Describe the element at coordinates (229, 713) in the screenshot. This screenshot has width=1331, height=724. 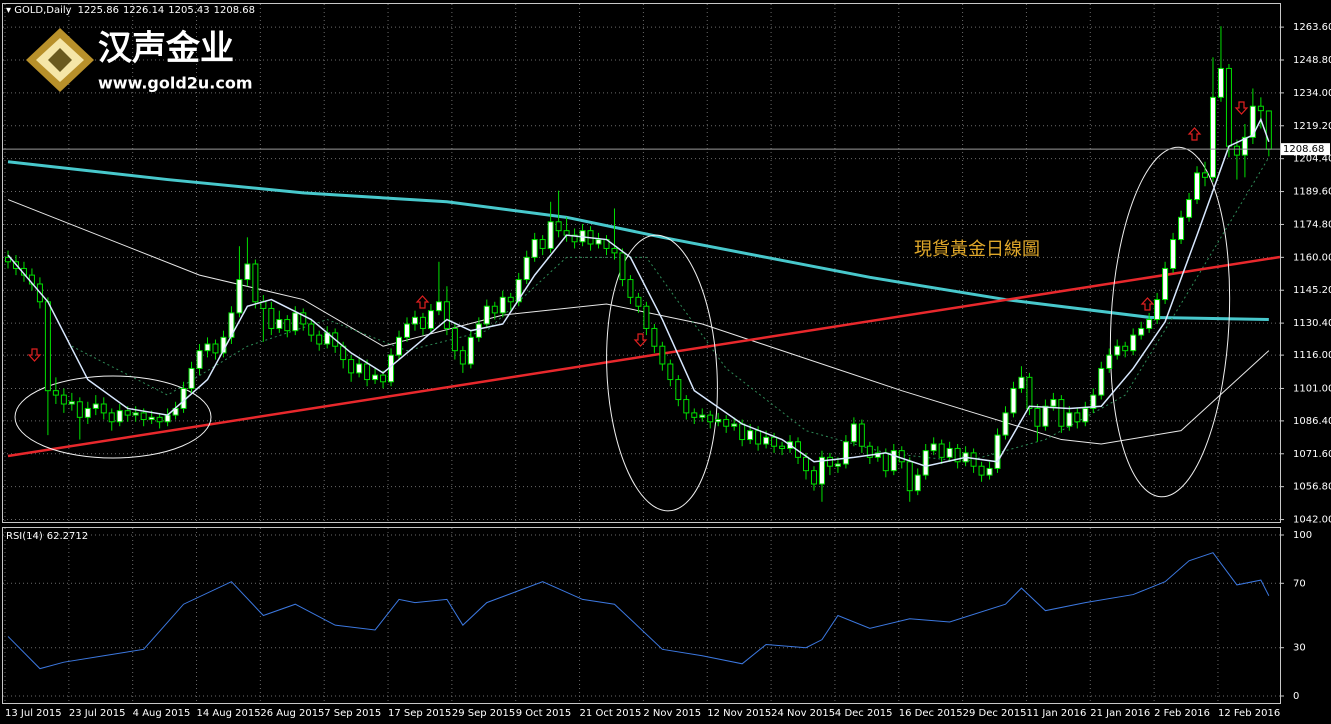
I see `x-tick-label: 14 Aug 2015` at that location.